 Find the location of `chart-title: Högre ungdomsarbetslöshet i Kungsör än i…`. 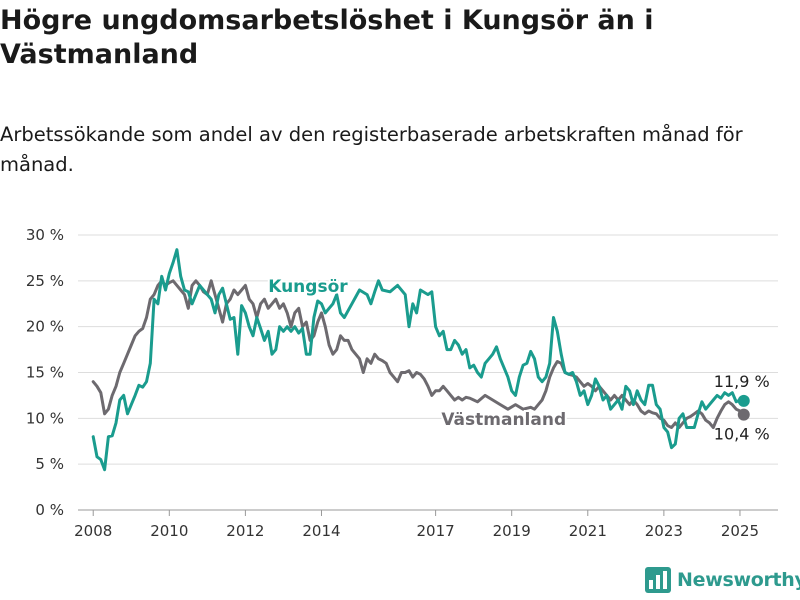

chart-title: Högre ungdomsarbetslöshet i Kungsör än i… is located at coordinates (327, 37).